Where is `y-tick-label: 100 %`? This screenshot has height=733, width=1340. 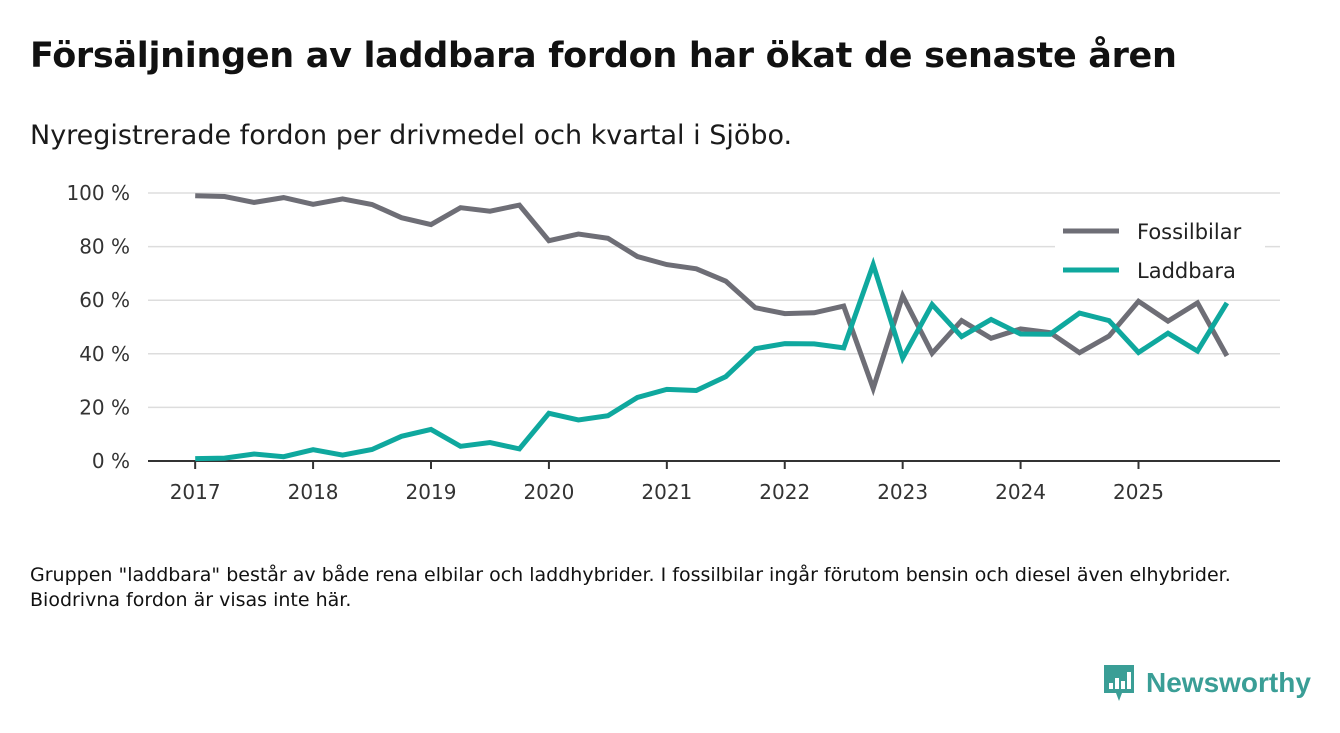
y-tick-label: 100 % is located at coordinates (98, 193).